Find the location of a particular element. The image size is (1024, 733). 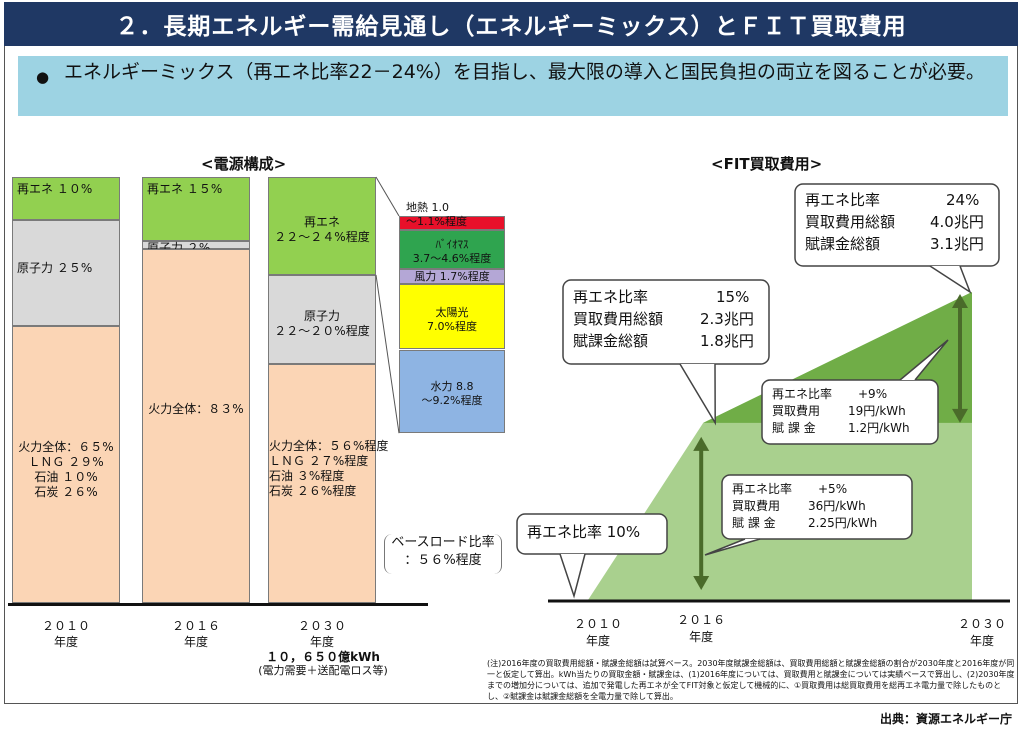

arrow-2016-head-up is located at coordinates (701, 443).